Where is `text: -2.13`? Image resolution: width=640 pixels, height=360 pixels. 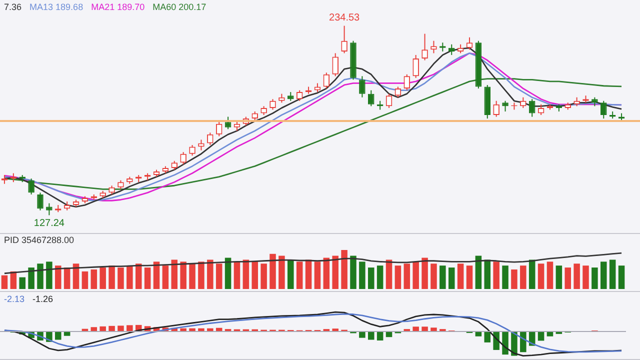 text: -2.13 is located at coordinates (14, 299).